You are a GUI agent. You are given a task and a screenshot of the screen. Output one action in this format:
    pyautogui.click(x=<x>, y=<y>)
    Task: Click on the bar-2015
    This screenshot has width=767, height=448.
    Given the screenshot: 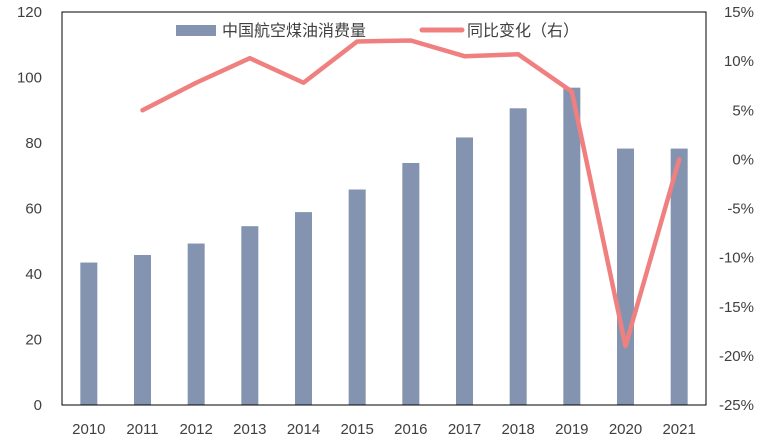 What is the action you would take?
    pyautogui.click(x=357, y=297)
    